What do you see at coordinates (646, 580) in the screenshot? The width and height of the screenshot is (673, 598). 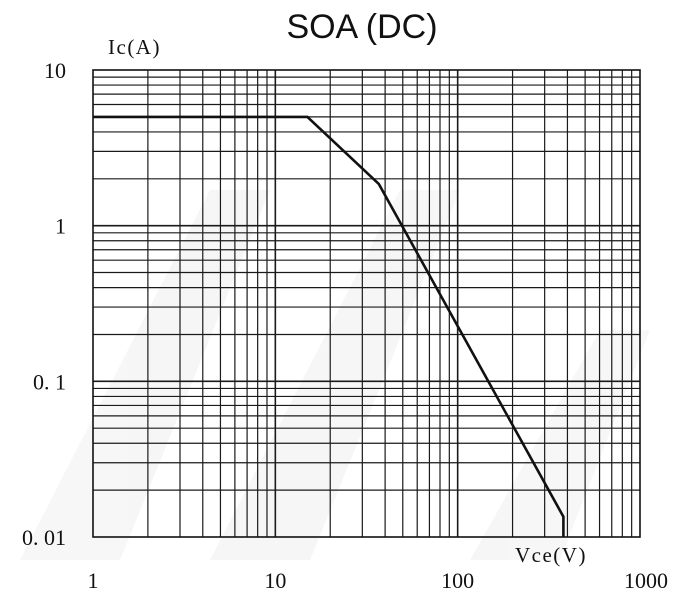 I see `x-tick-label: 1000` at bounding box center [646, 580].